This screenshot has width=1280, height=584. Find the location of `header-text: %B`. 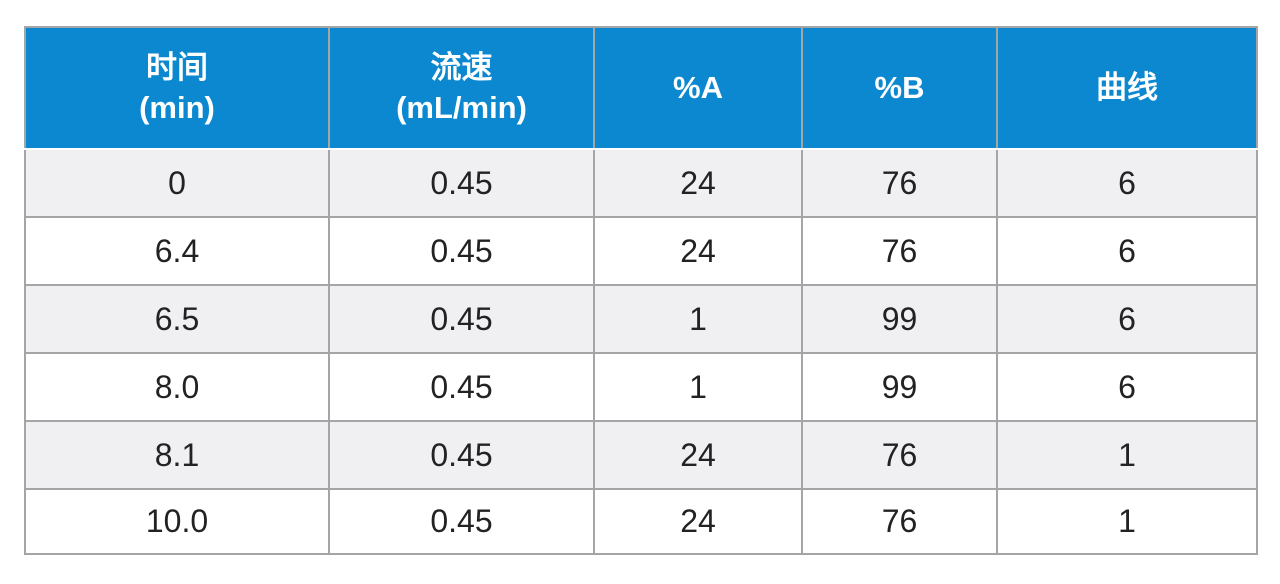

header-text: %B is located at coordinates (899, 87).